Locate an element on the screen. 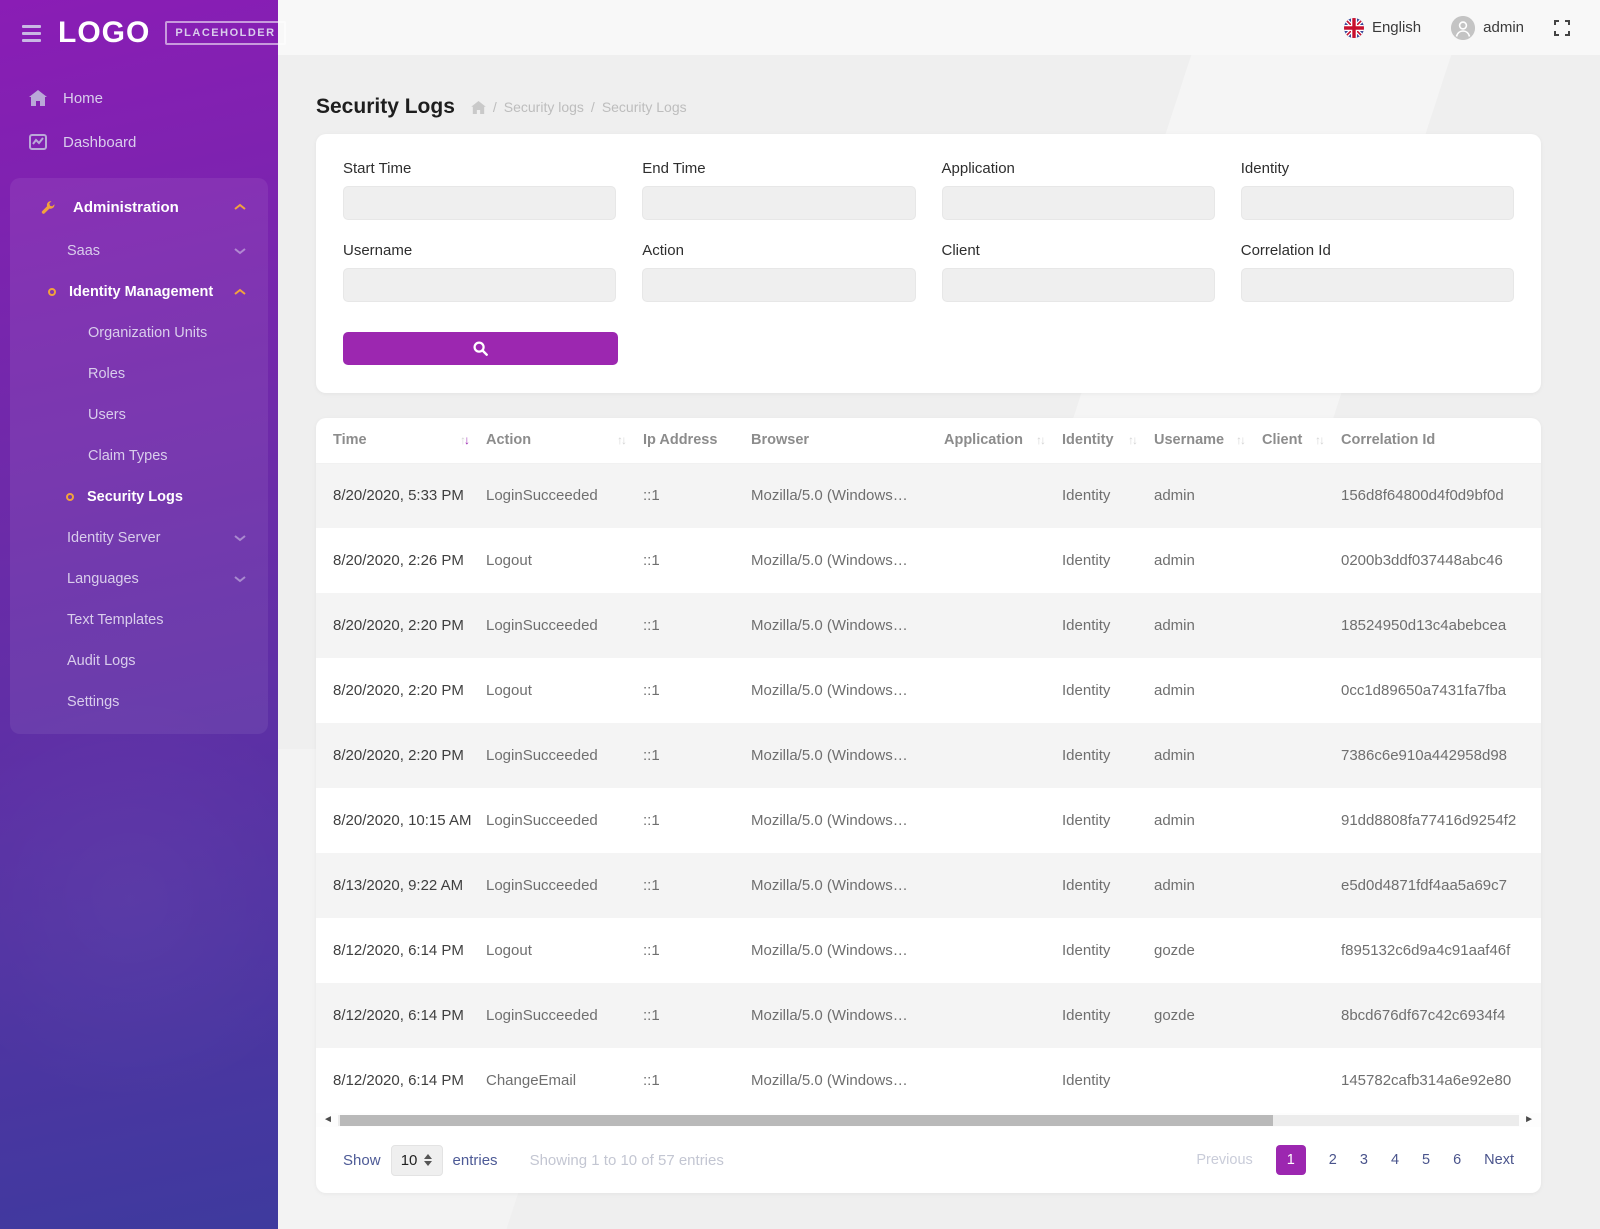 Image resolution: width=1600 pixels, height=1229 pixels. avatar is located at coordinates (1463, 27).